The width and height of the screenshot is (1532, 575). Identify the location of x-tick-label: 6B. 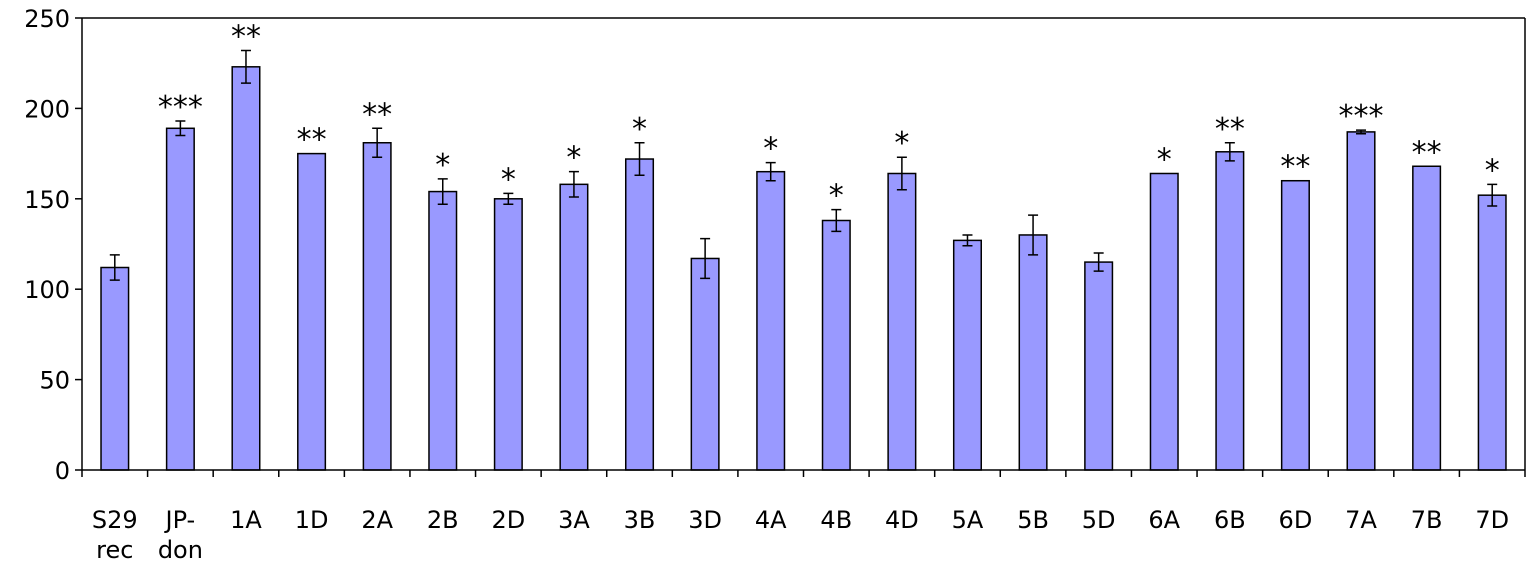
(1230, 520).